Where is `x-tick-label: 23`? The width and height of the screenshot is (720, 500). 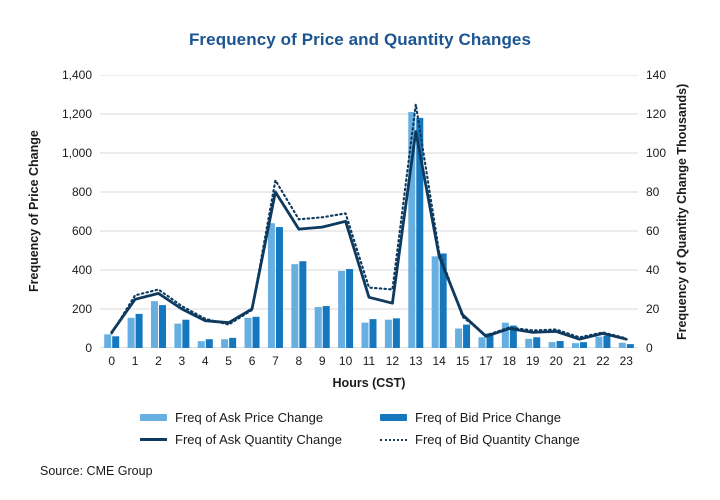 x-tick-label: 23 is located at coordinates (626, 361).